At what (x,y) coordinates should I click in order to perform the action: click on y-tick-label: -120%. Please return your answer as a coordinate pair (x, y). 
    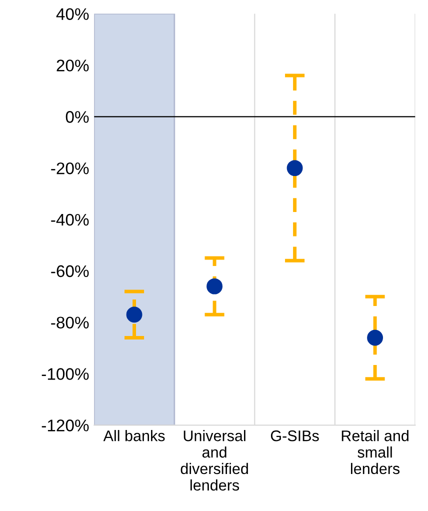
    Looking at the image, I should click on (65, 426).